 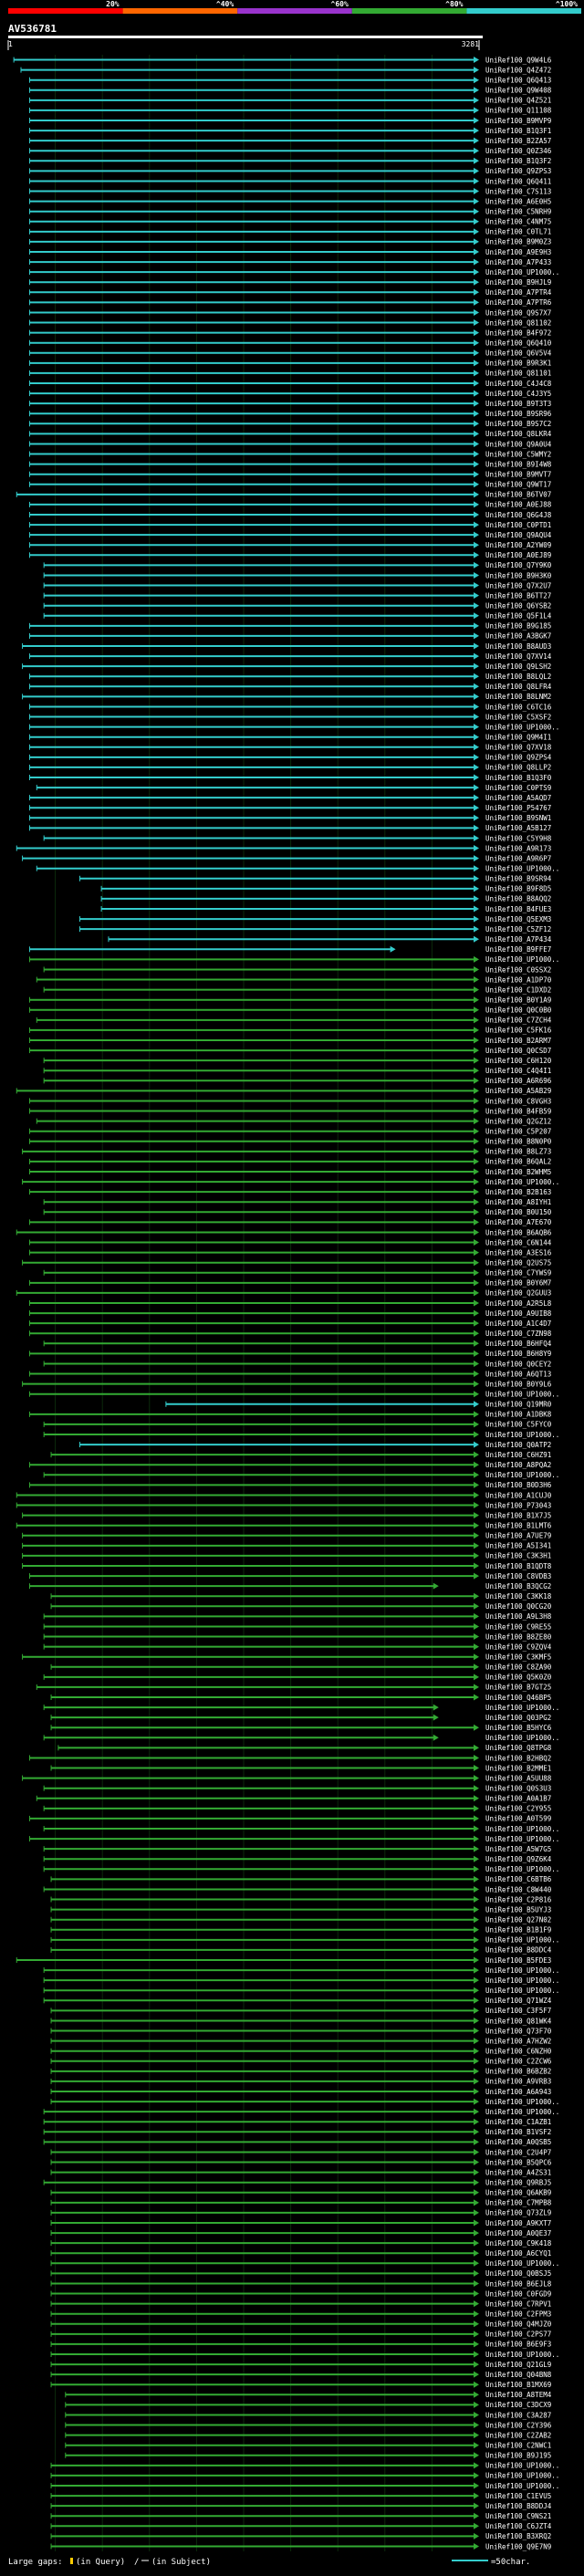 I want to click on alignment-label: UniRef100_C6TC16, so click(x=518, y=707).